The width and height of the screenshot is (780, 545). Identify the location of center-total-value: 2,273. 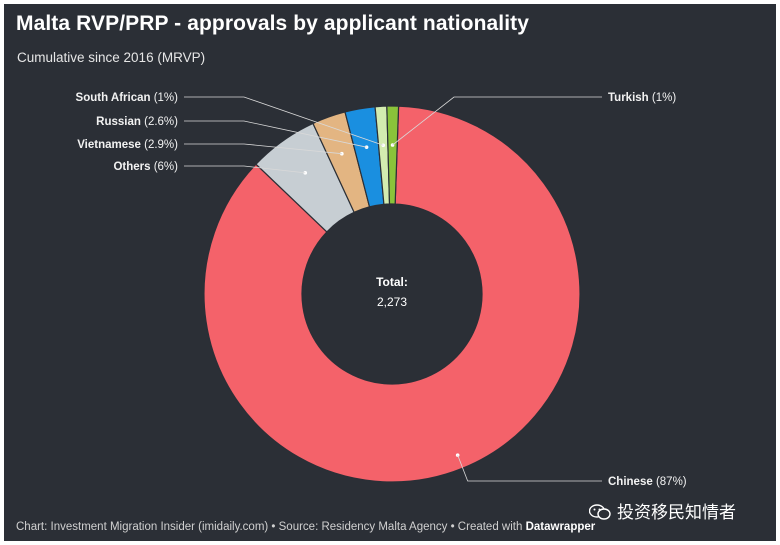
(392, 302).